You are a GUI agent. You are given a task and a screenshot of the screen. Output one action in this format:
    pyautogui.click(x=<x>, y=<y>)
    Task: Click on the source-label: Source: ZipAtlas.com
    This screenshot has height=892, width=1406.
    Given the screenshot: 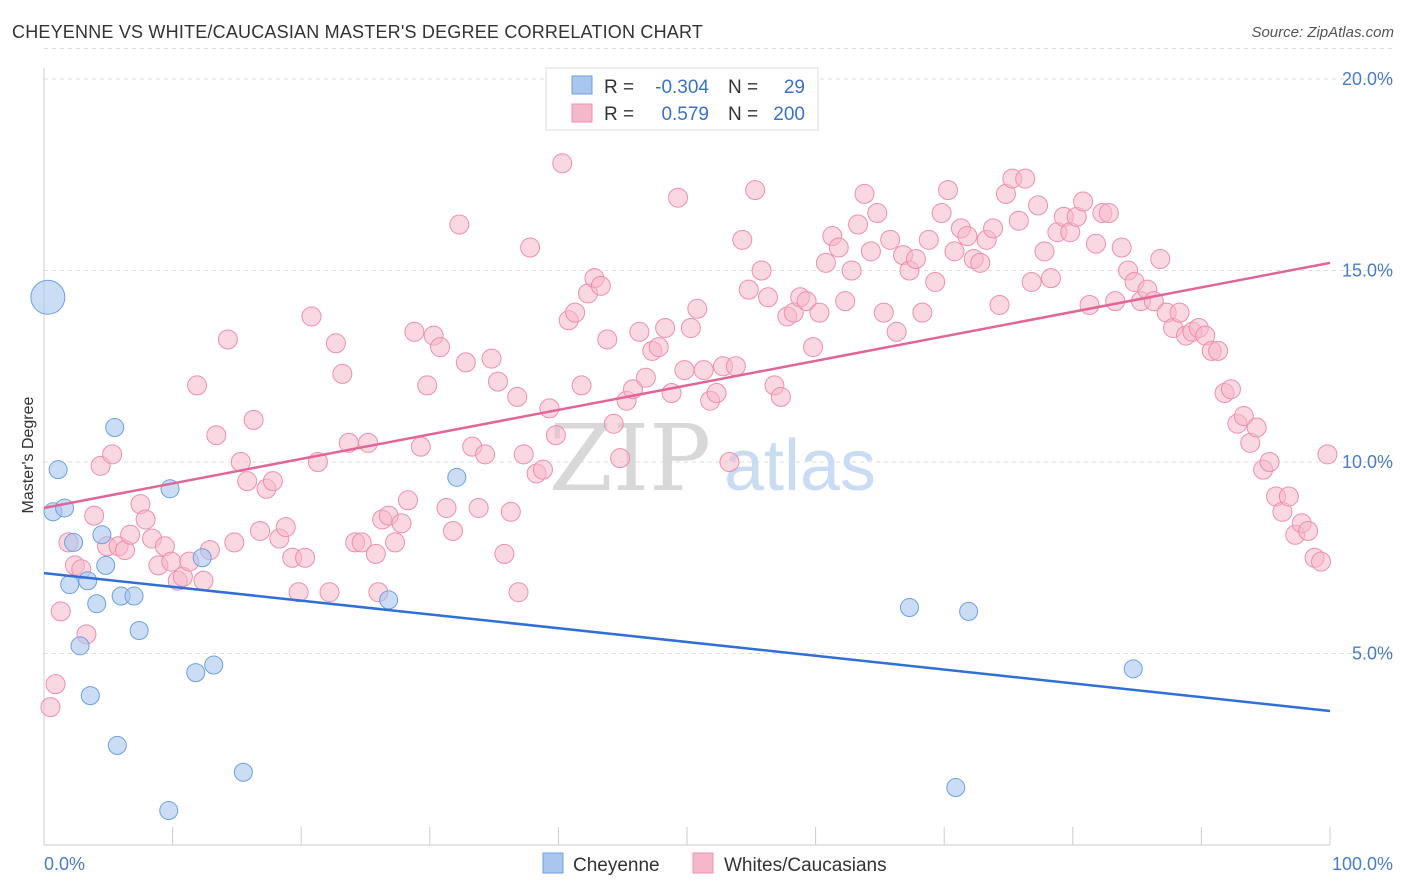 What is the action you would take?
    pyautogui.click(x=1322, y=32)
    